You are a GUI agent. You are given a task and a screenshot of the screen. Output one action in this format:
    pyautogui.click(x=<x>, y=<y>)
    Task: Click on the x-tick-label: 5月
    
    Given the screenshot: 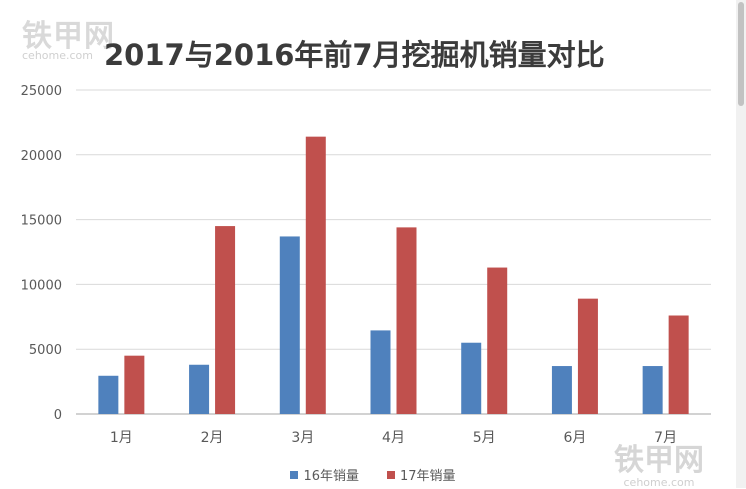 What is the action you would take?
    pyautogui.click(x=484, y=438)
    